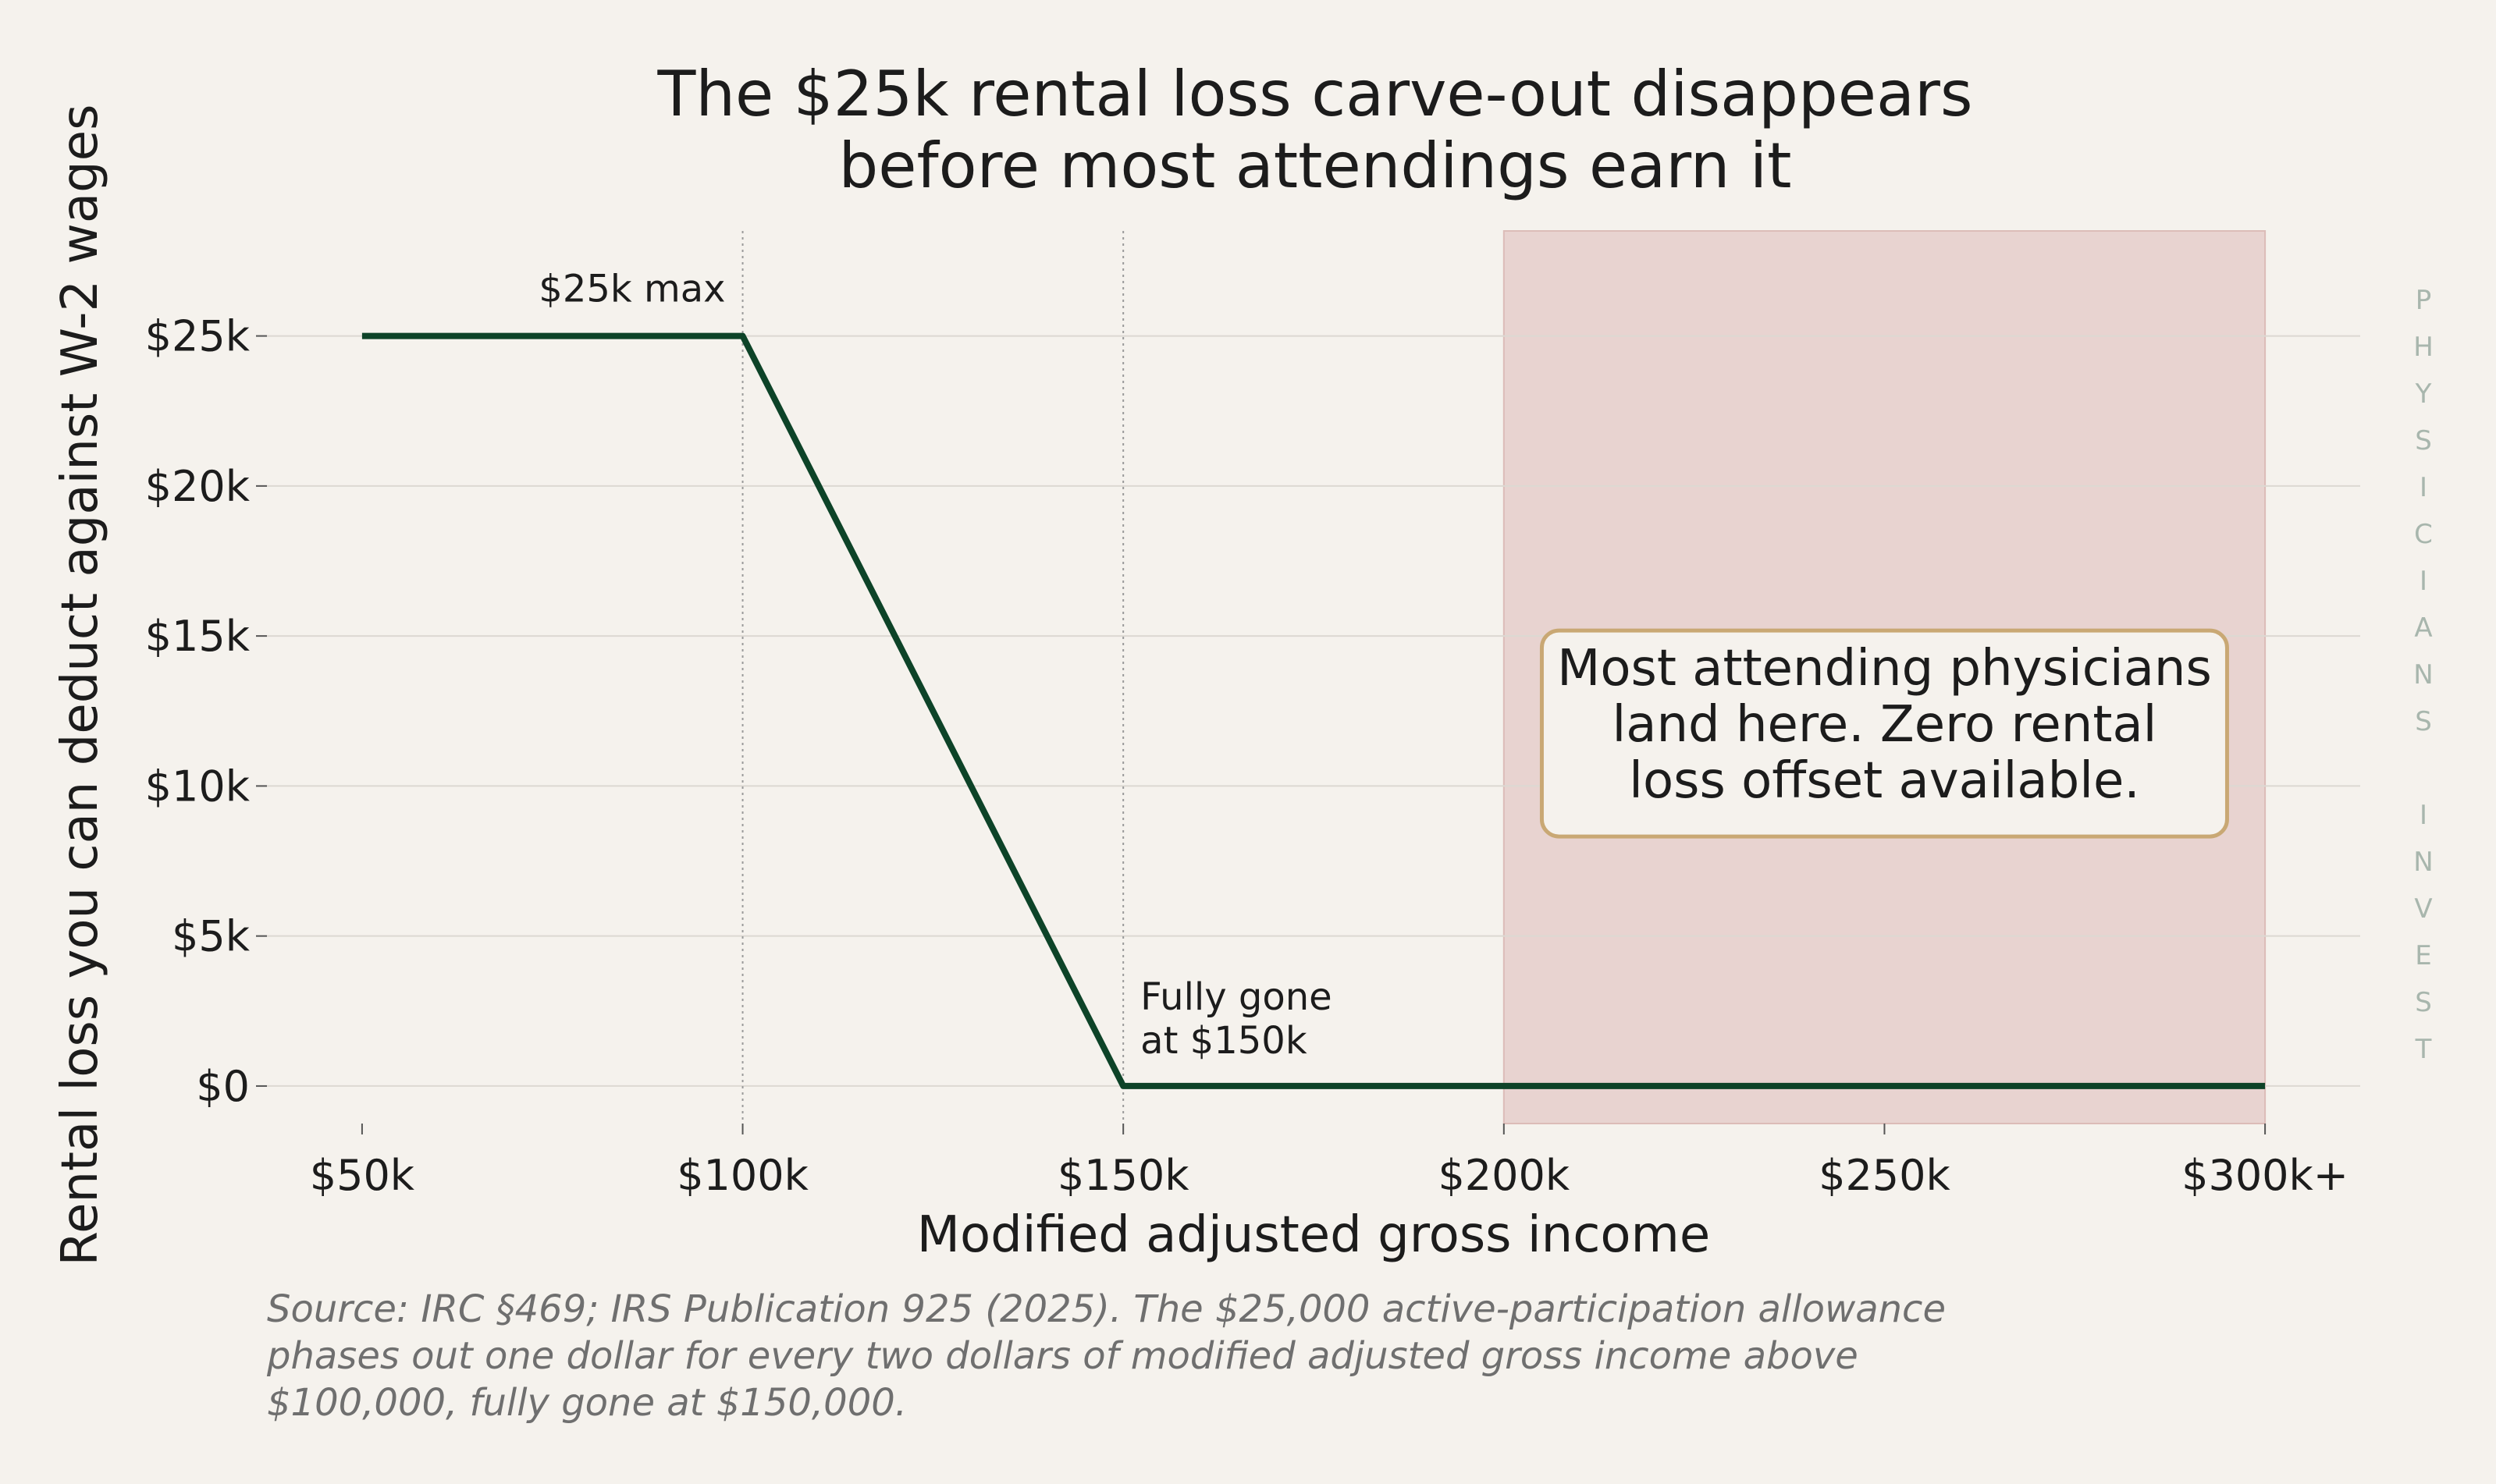 The width and height of the screenshot is (2496, 1484). I want to click on callout-text-line: loss offset available., so click(1884, 781).